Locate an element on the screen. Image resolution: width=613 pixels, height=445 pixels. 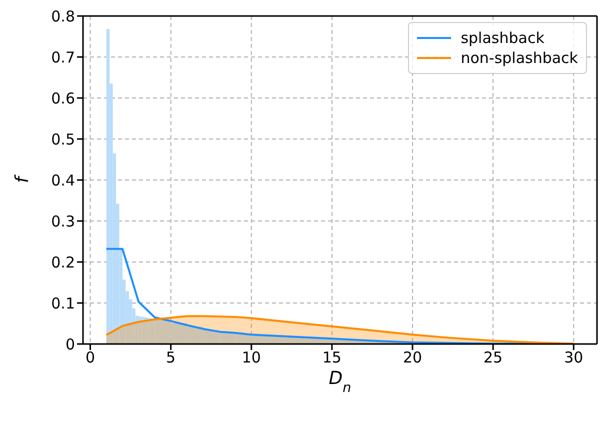
y-tick-label: 0.4 is located at coordinates (63, 180).